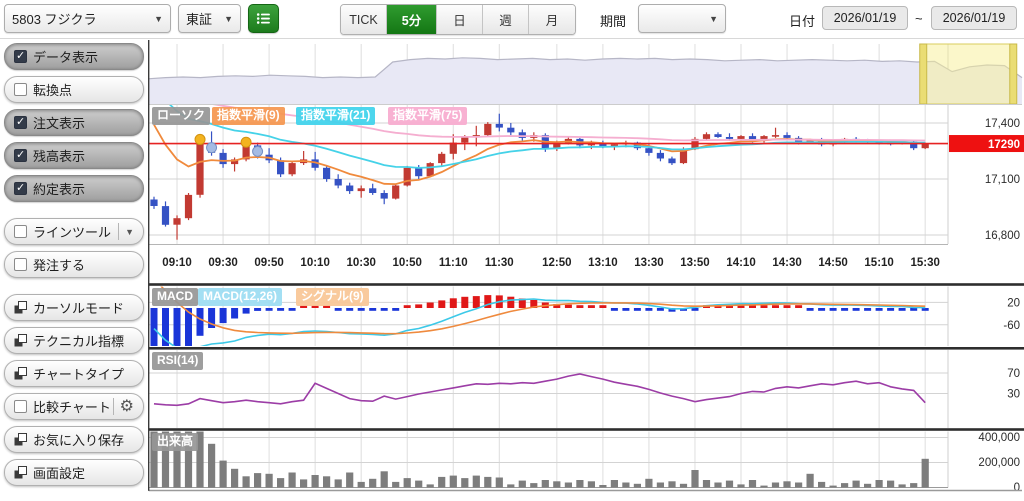 Image resolution: width=1024 pixels, height=501 pixels. Describe the element at coordinates (786, 263) in the screenshot. I see `svg-text: 14:30` at that location.